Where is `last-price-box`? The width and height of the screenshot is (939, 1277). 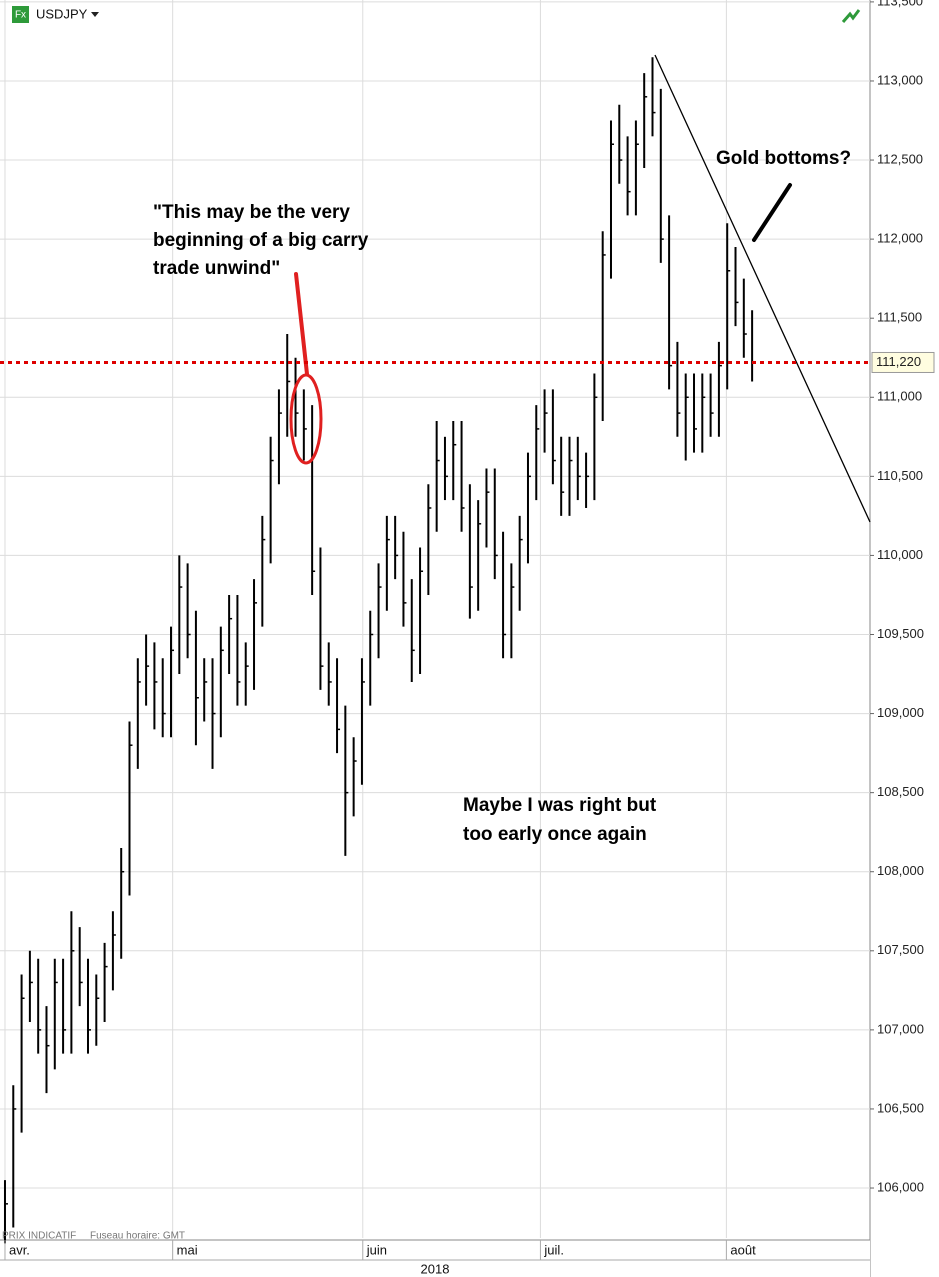 last-price-box is located at coordinates (903, 362).